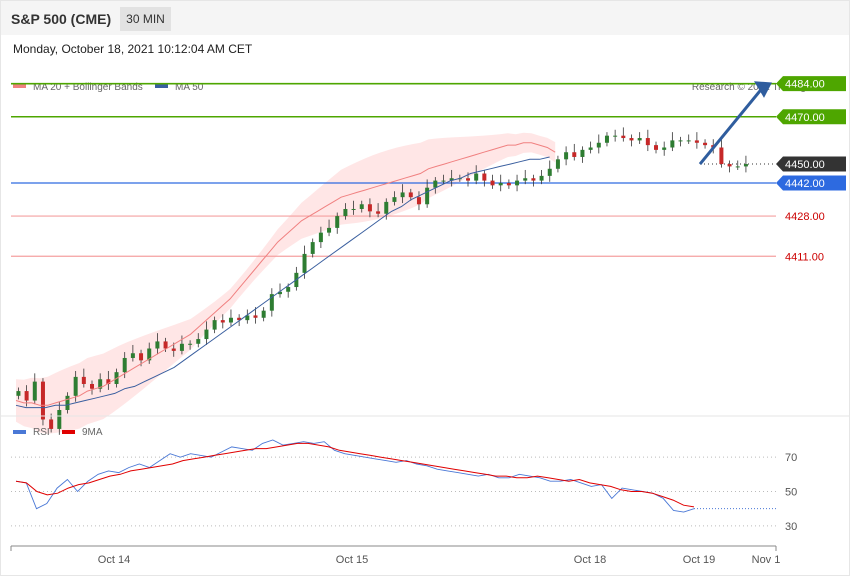 The height and width of the screenshot is (576, 850). Describe the element at coordinates (92, 432) in the screenshot. I see `legend-9ma: 9MA` at that location.